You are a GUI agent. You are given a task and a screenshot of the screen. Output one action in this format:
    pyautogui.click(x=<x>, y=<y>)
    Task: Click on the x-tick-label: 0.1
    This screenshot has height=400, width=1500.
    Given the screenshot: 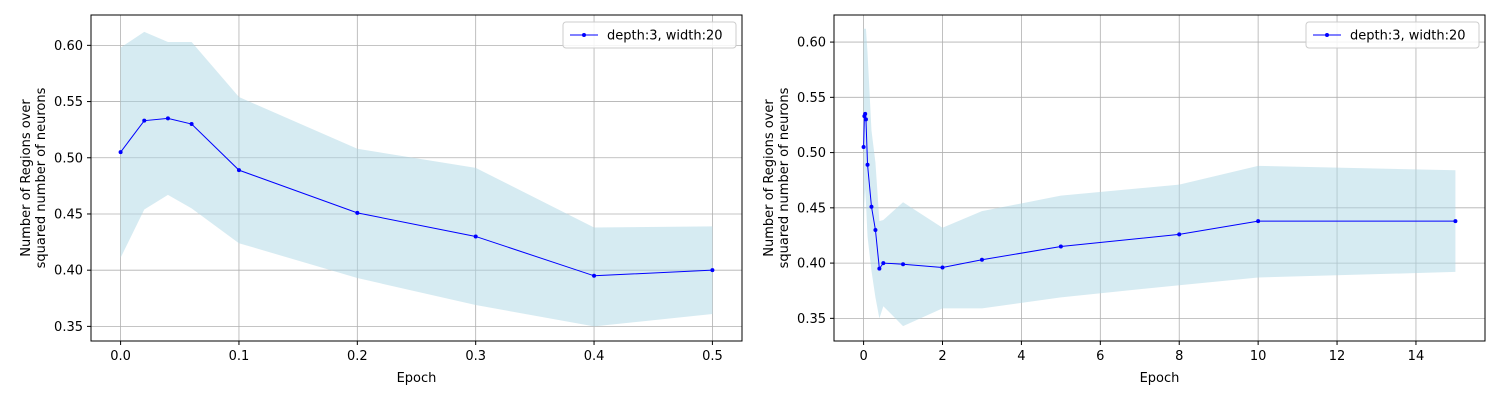 What is the action you would take?
    pyautogui.click(x=239, y=356)
    